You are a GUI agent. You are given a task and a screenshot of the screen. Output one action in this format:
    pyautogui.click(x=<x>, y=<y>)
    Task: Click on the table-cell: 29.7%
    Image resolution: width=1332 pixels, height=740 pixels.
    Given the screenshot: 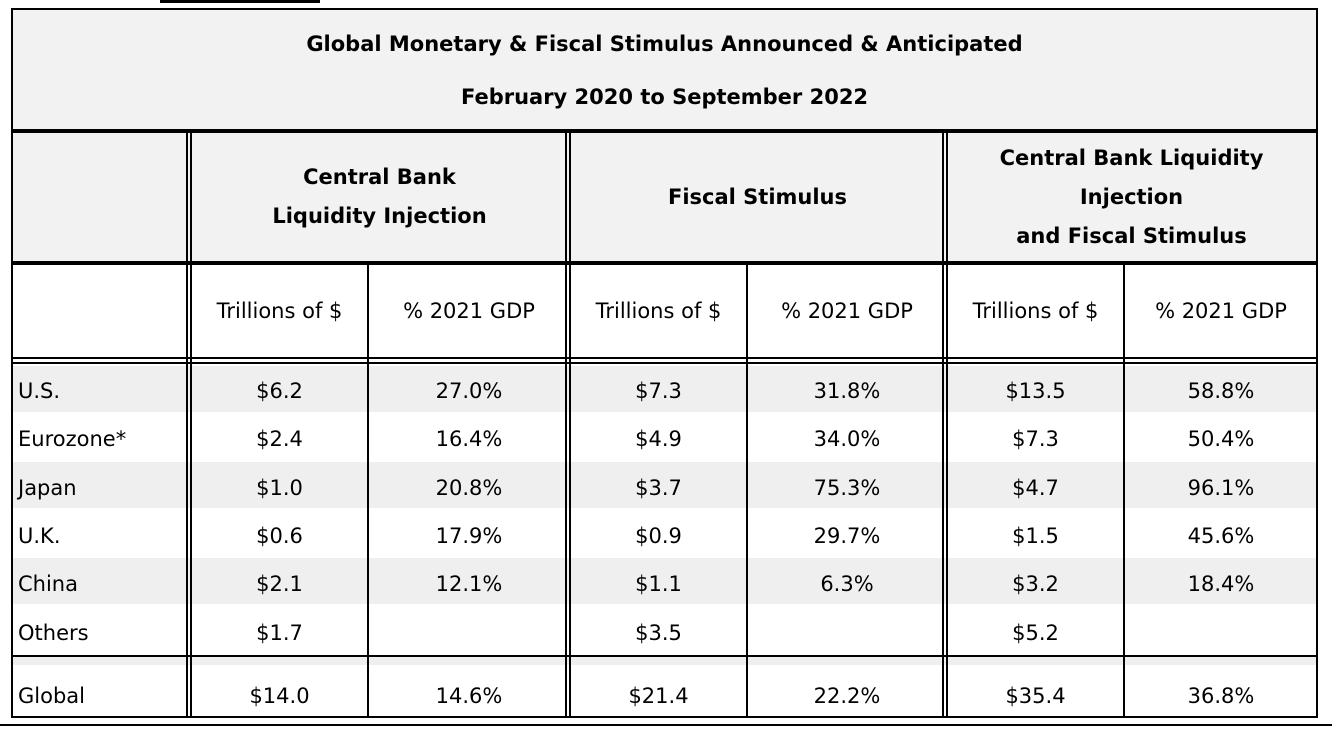 What is the action you would take?
    pyautogui.click(x=847, y=535)
    